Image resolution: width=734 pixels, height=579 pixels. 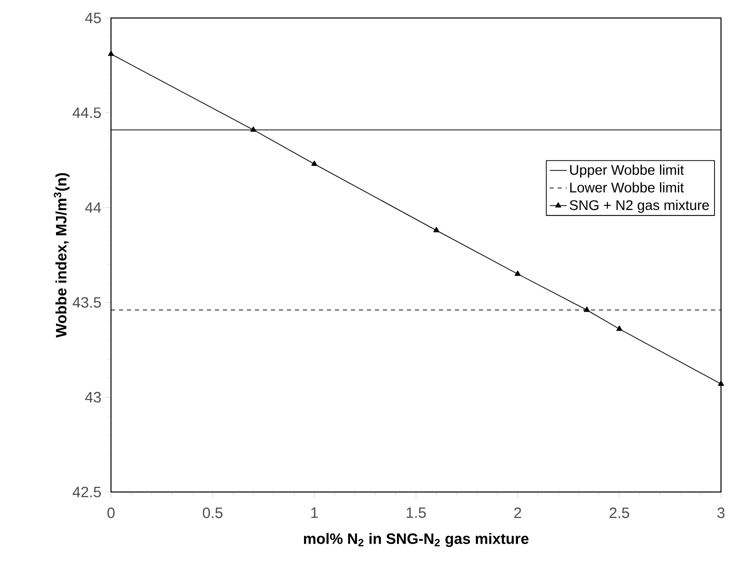 I want to click on x-tick-label: 2, so click(x=518, y=513).